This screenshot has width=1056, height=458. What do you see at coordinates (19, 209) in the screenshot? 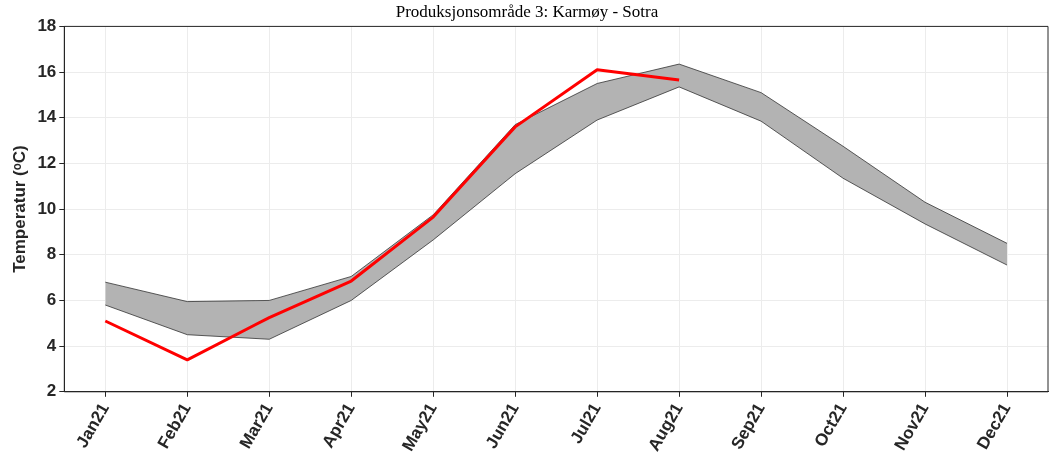
I see `y-axis-title: Temperatur (ᵒC)` at bounding box center [19, 209].